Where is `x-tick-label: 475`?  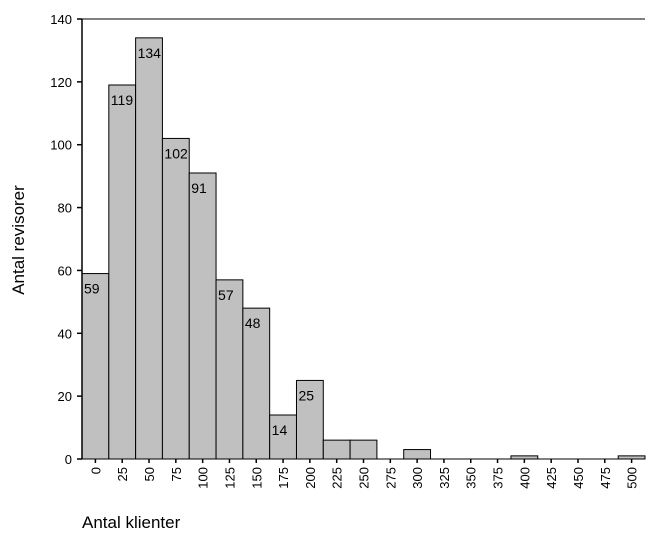 x-tick-label: 475 is located at coordinates (605, 478).